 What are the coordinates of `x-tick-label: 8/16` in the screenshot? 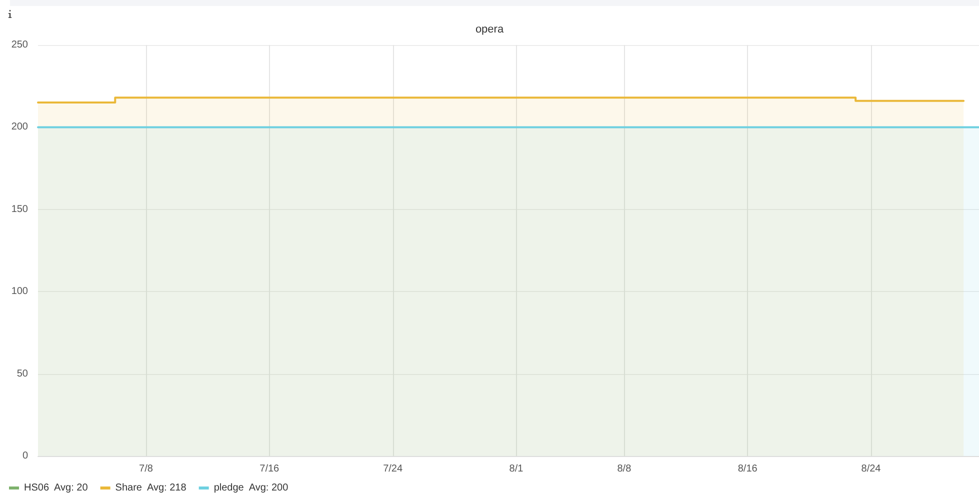 It's located at (748, 469).